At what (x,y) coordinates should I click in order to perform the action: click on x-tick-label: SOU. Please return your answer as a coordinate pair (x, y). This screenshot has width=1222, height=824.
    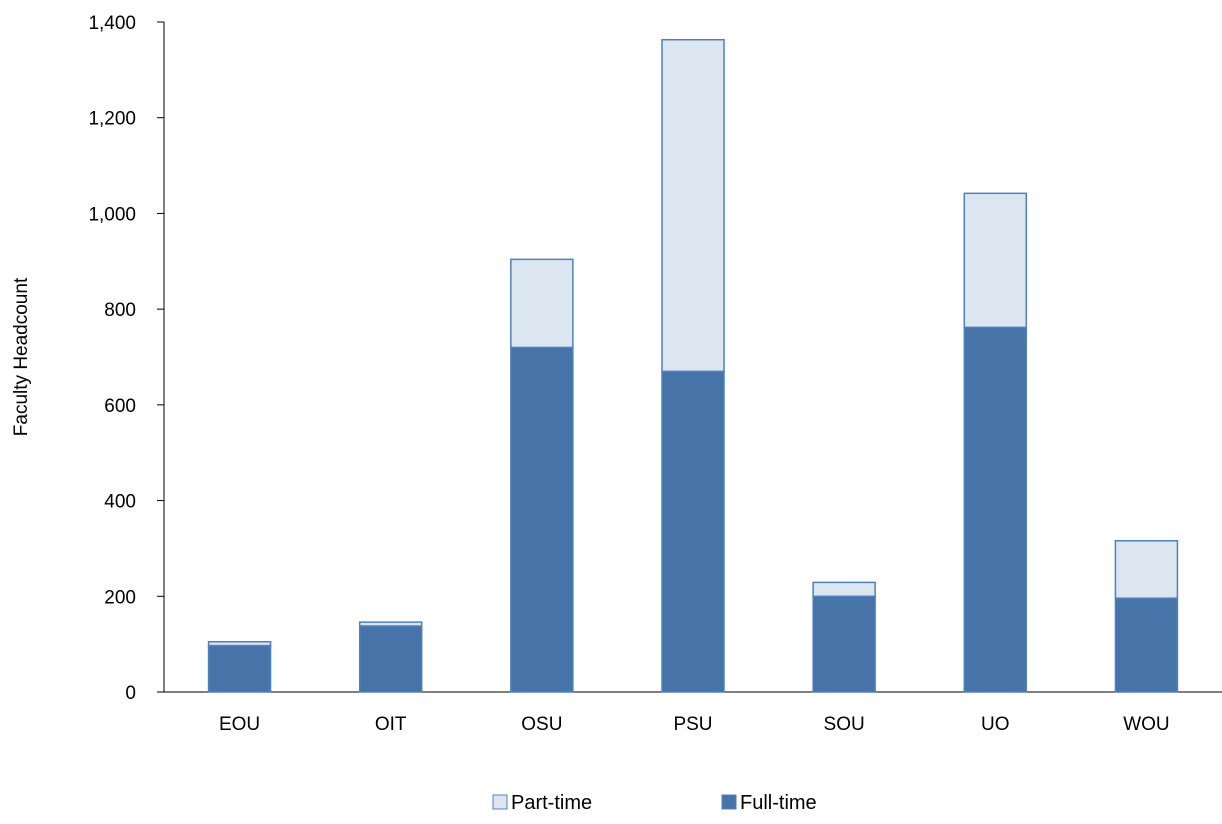
    Looking at the image, I should click on (844, 724).